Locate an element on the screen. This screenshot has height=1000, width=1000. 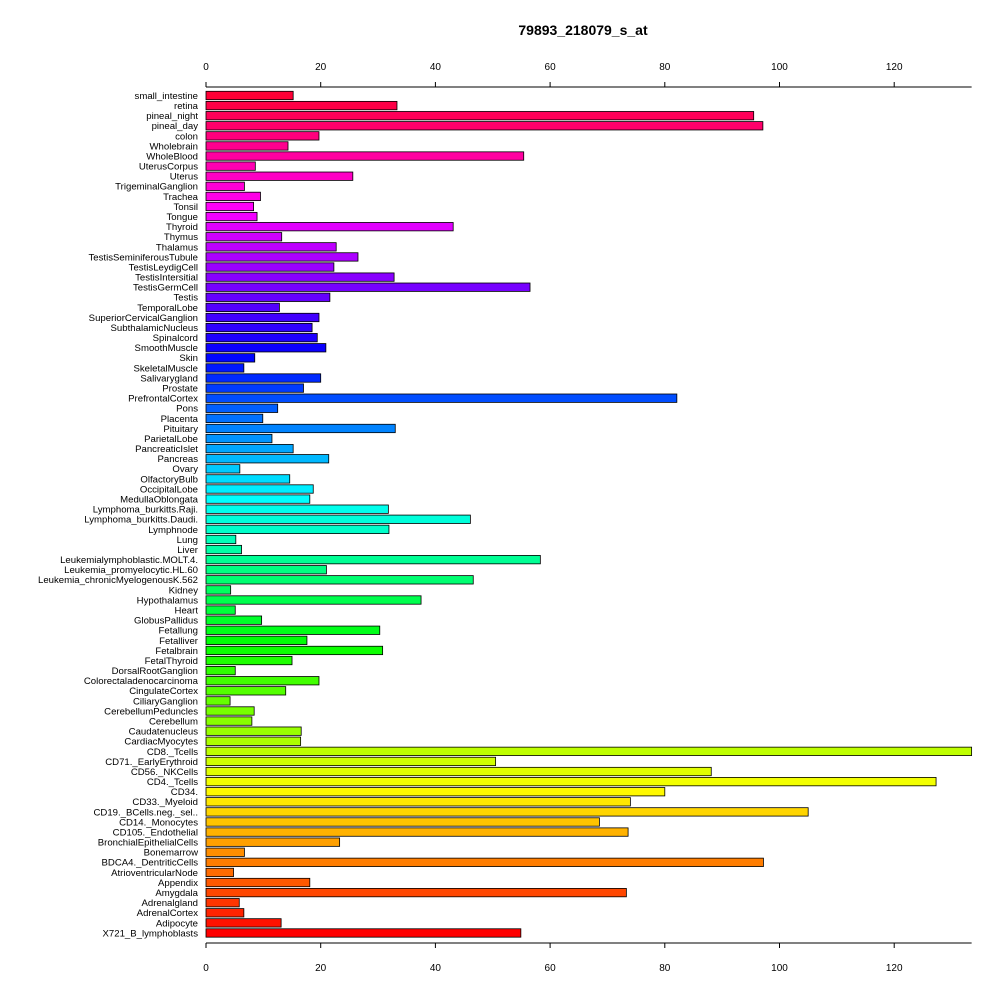
bar-salivarygland is located at coordinates (263, 378).